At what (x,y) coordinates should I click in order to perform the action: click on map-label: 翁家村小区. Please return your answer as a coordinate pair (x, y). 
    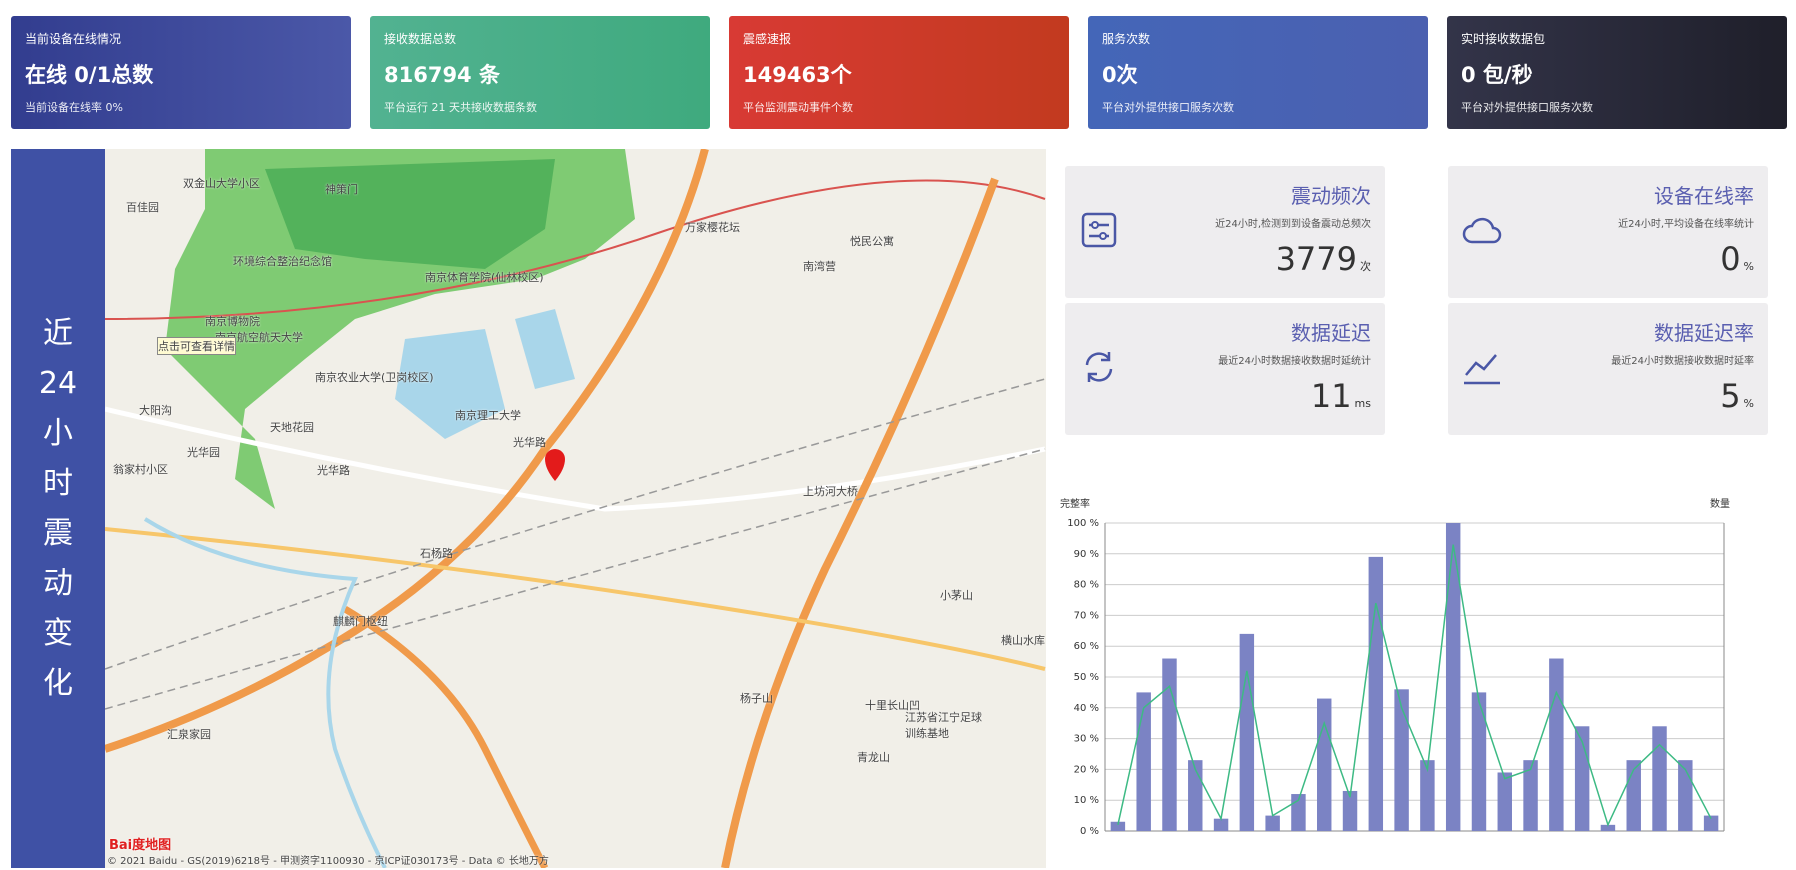
    Looking at the image, I should click on (140, 469).